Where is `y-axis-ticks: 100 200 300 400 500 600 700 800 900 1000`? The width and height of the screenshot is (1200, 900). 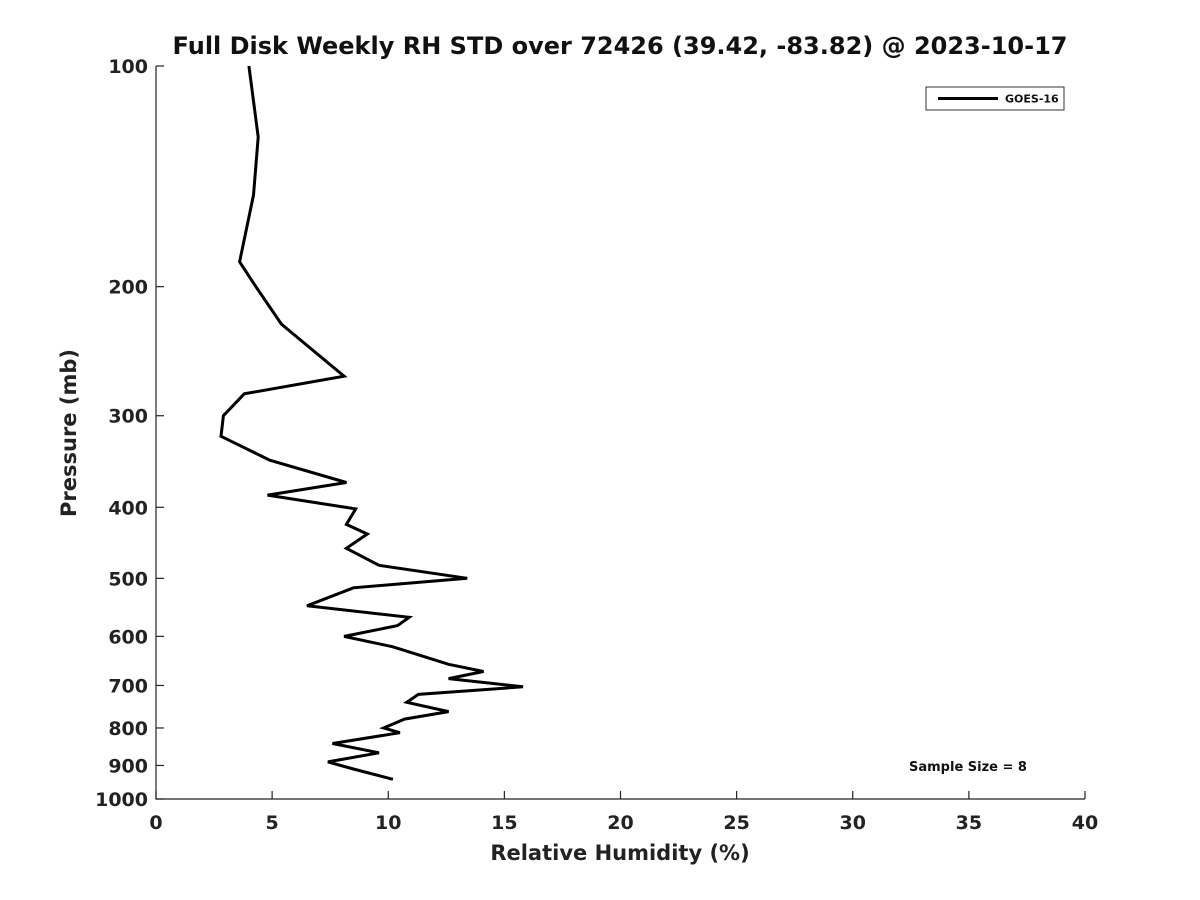
y-axis-ticks: 100 200 300 400 500 600 700 800 900 1000 is located at coordinates (129, 433).